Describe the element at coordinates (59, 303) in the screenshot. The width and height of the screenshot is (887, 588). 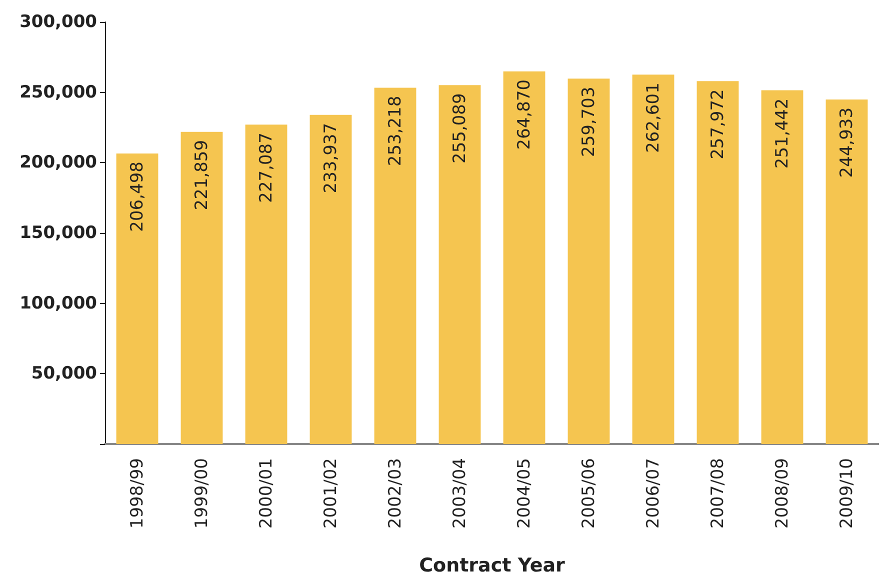
I see `y-tick-label: 100,000` at that location.